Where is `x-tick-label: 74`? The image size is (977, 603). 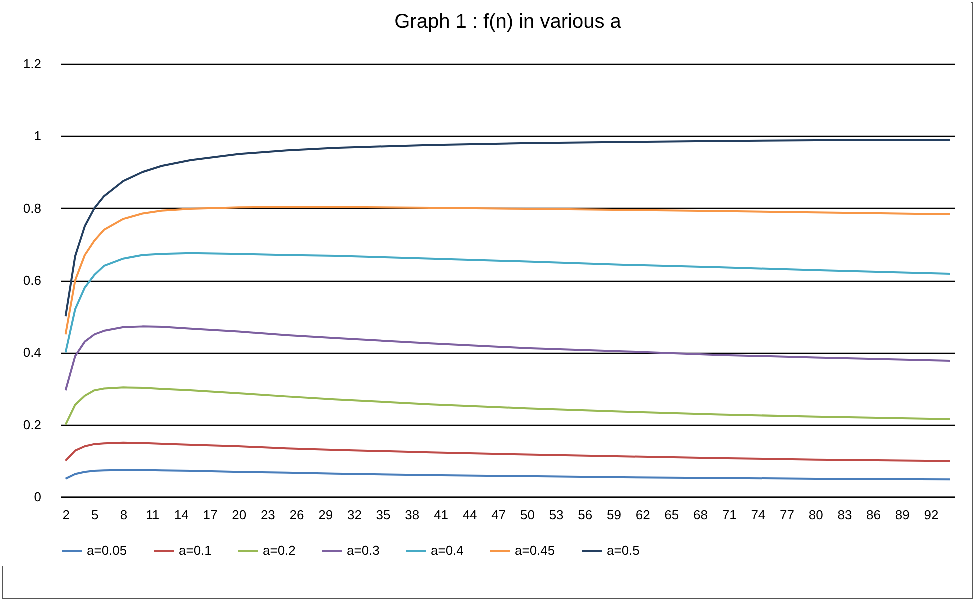
x-tick-label: 74 is located at coordinates (758, 515).